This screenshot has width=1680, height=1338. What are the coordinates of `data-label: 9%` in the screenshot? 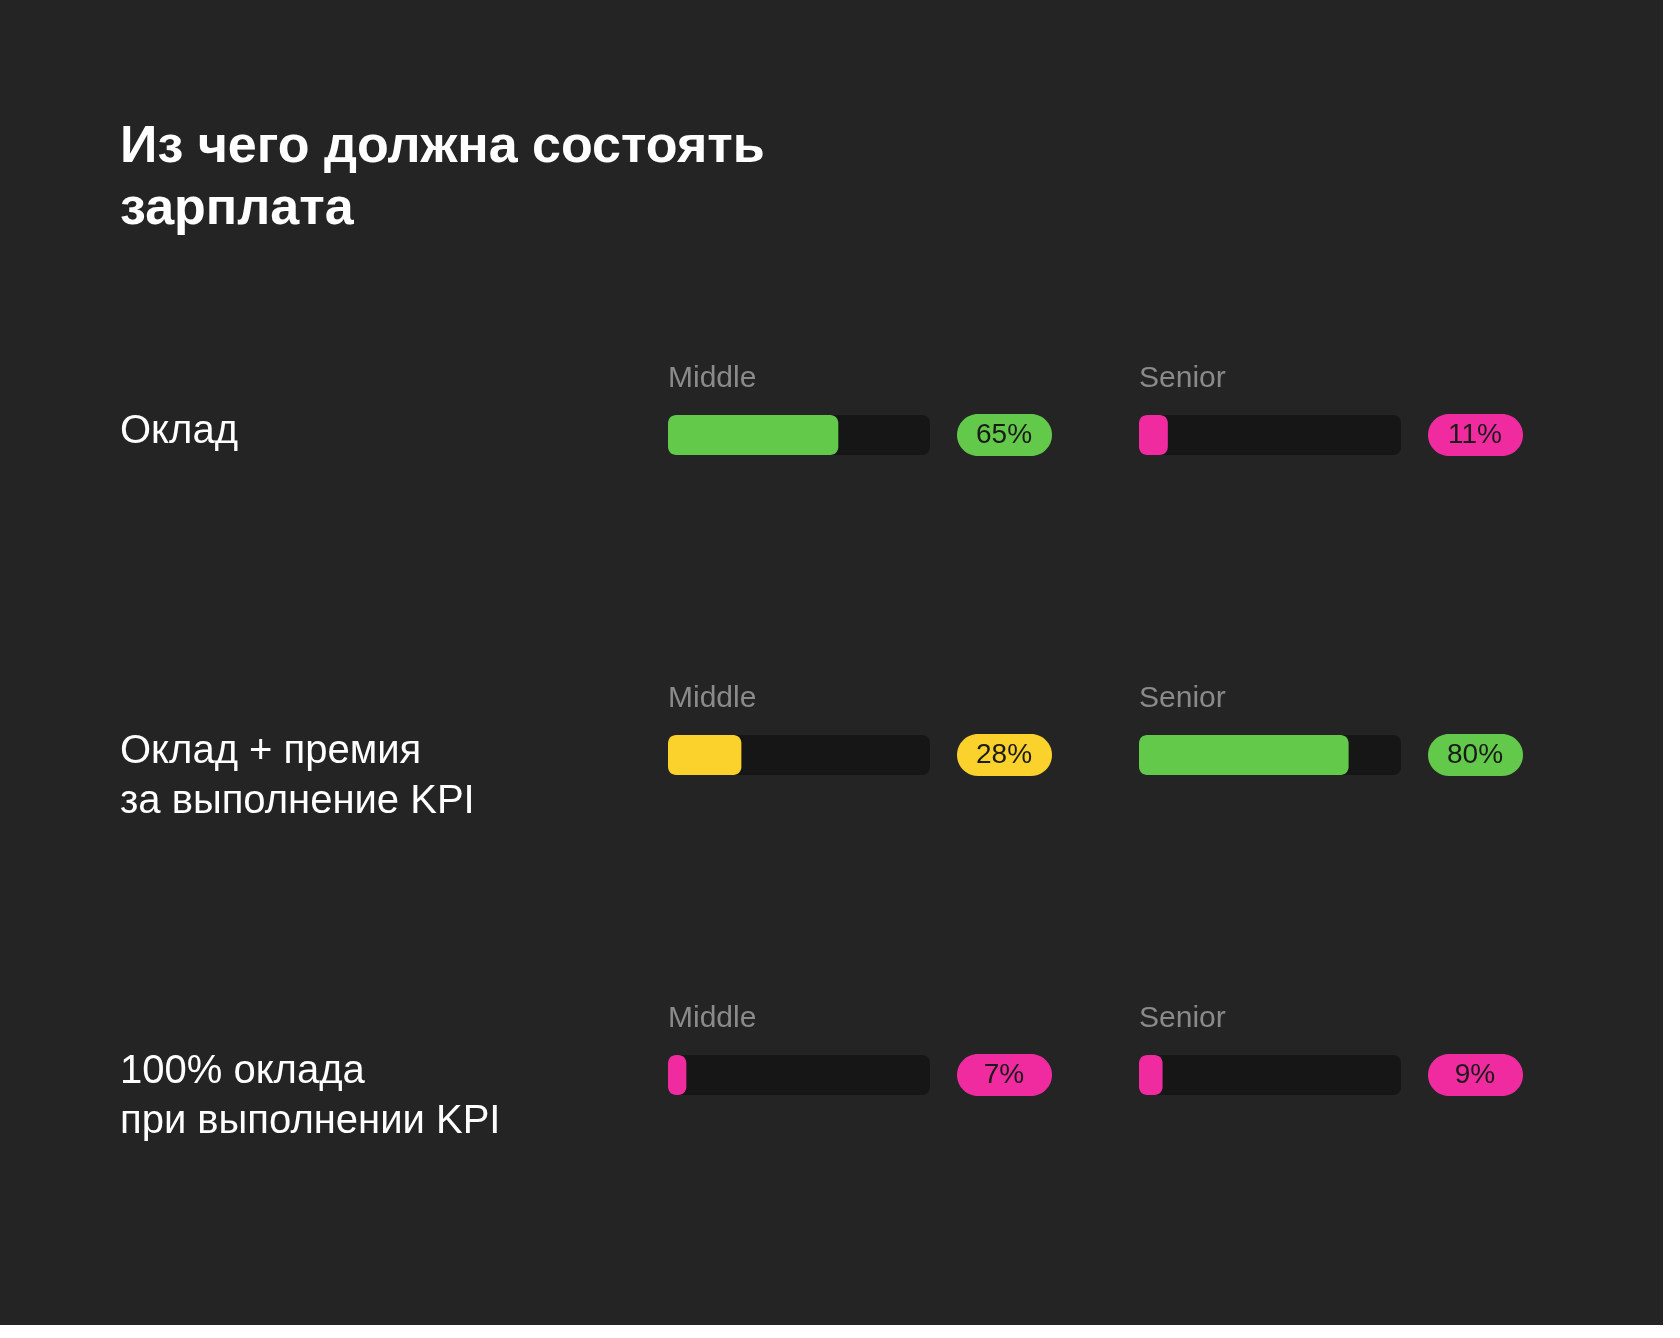 It's located at (1475, 1073).